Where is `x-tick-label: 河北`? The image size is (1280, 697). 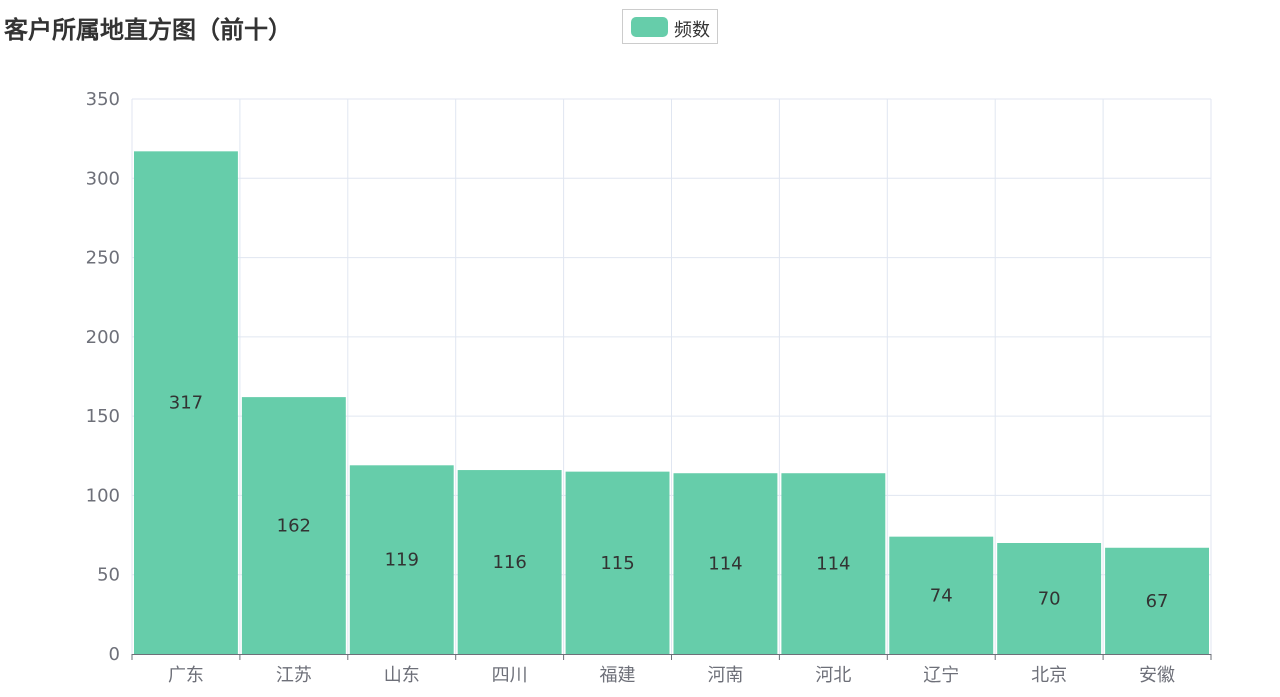 x-tick-label: 河北 is located at coordinates (833, 675).